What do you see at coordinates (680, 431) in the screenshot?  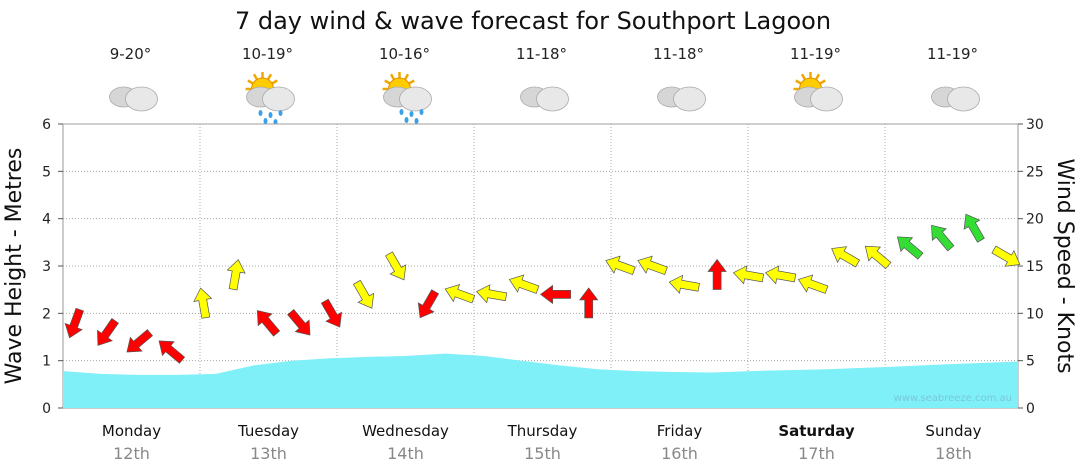 I see `day-name: Friday` at bounding box center [680, 431].